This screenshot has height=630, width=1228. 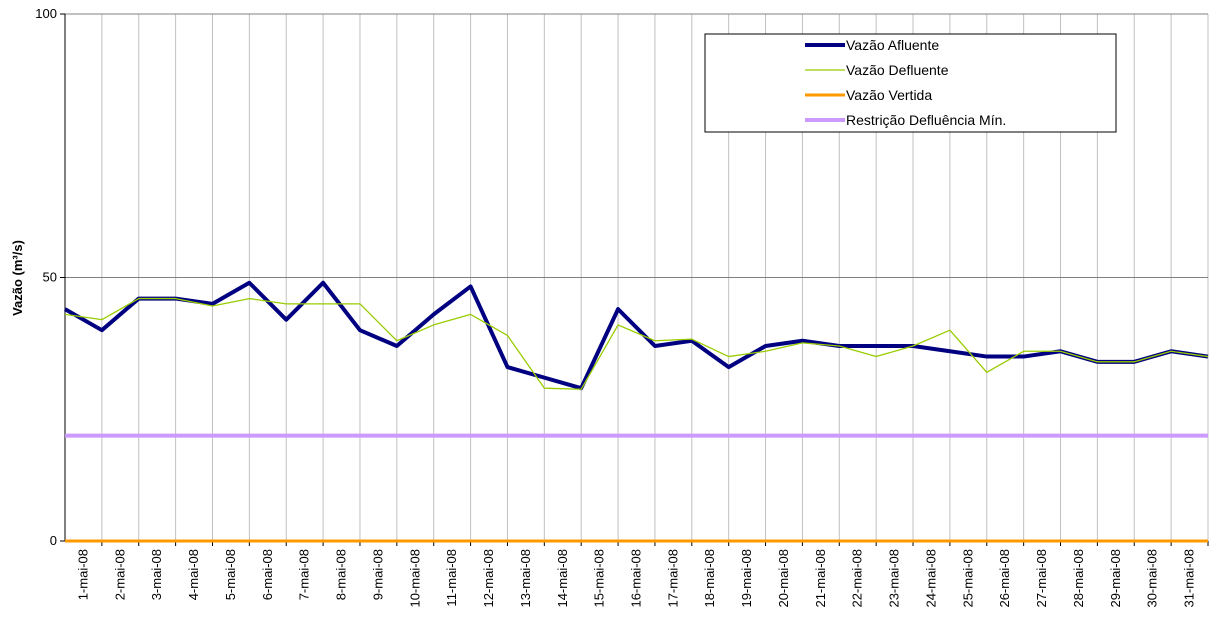 What do you see at coordinates (1004, 578) in the screenshot?
I see `x-tick-label: 26-mai-08` at bounding box center [1004, 578].